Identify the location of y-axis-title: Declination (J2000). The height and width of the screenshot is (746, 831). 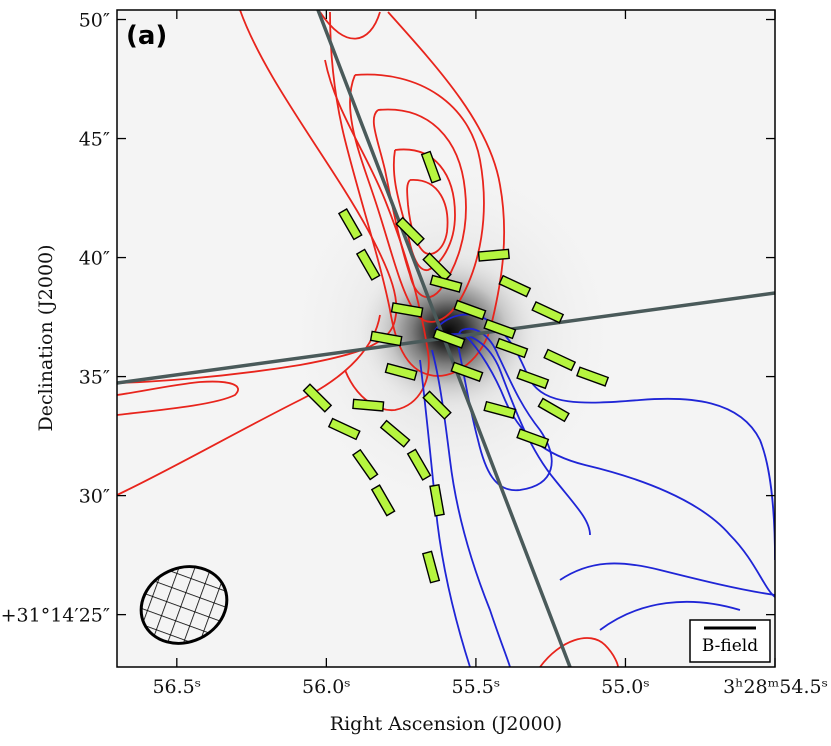
(46, 337).